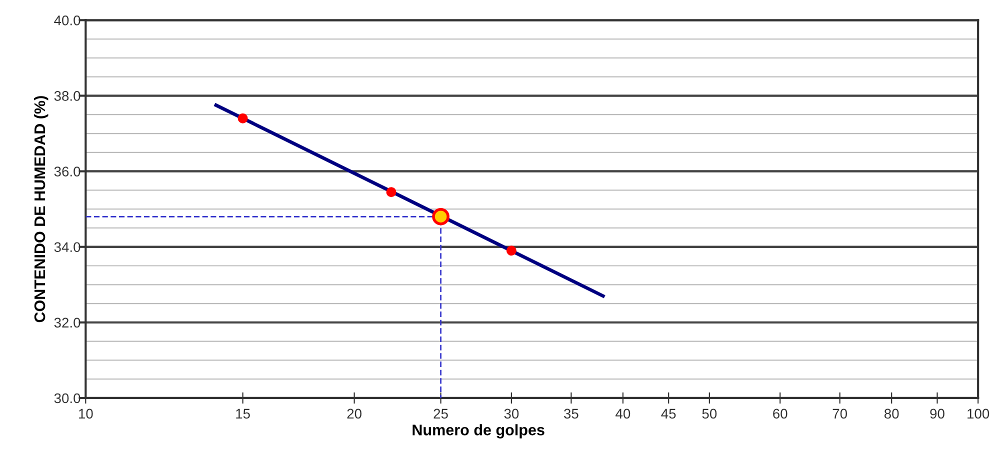 This screenshot has width=996, height=458. I want to click on x-tick-label: 45, so click(668, 413).